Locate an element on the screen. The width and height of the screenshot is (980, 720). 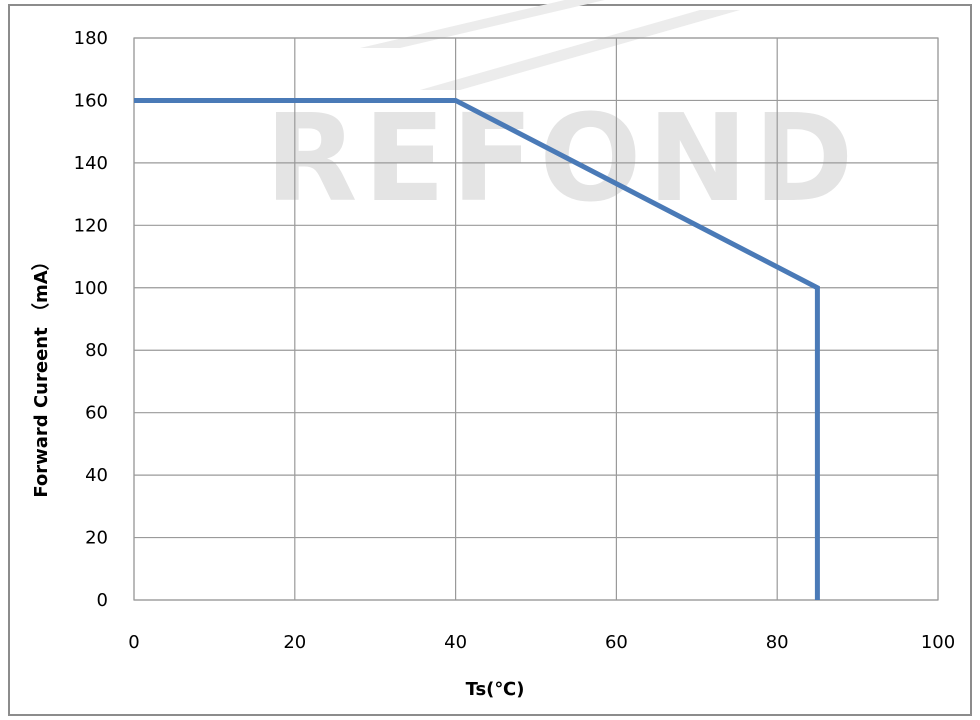
y-tick-label: 180 is located at coordinates (91, 38).